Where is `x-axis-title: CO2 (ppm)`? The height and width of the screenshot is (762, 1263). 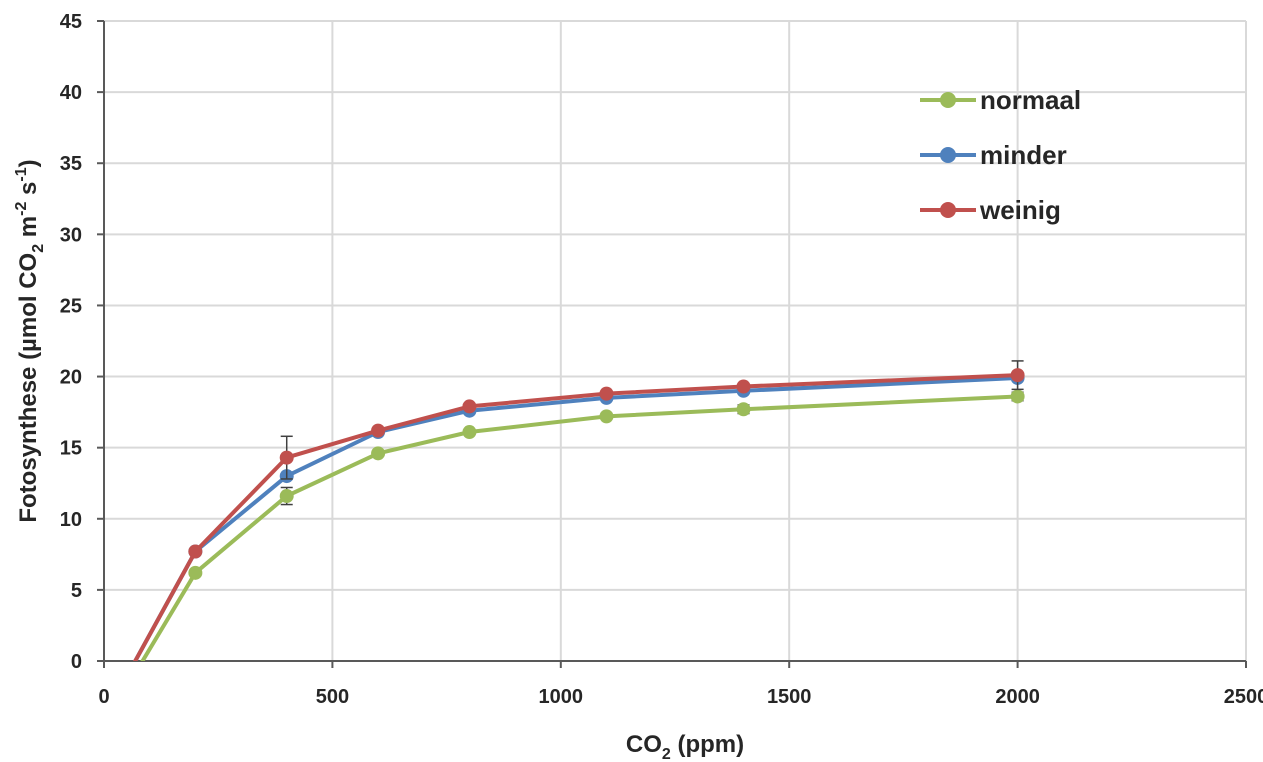
x-axis-title: CO2 (ppm) is located at coordinates (685, 746).